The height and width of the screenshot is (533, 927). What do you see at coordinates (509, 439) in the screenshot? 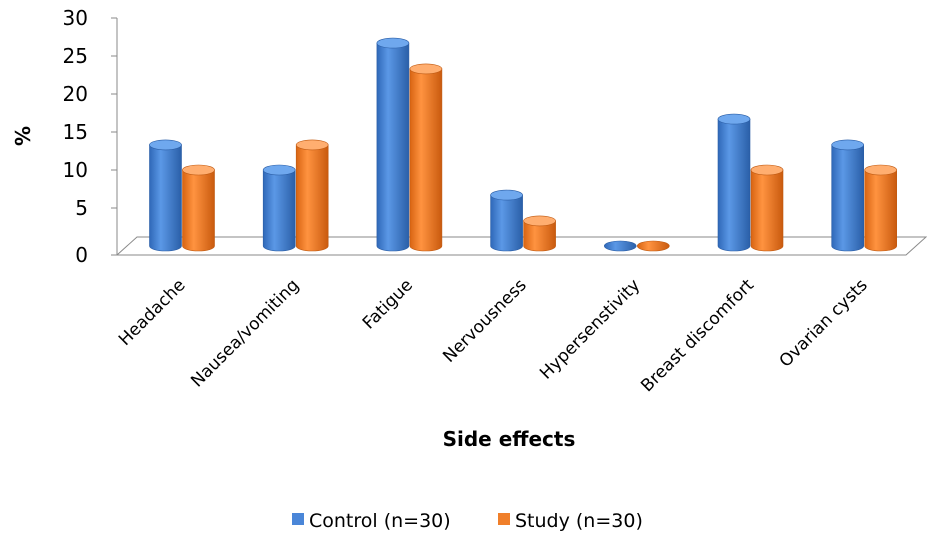
I see `x-axis-title: Side effects` at bounding box center [509, 439].